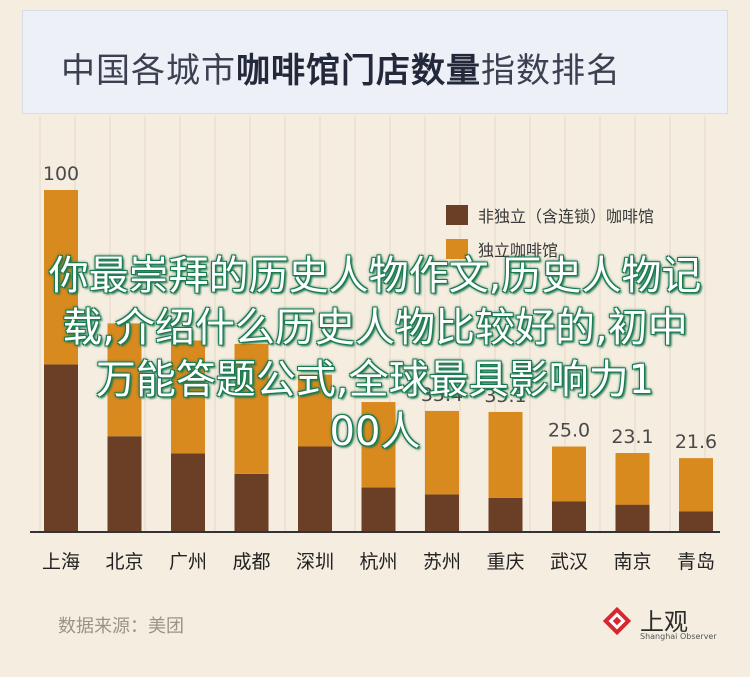 Image resolution: width=750 pixels, height=677 pixels. I want to click on data-label: 25.0, so click(569, 431).